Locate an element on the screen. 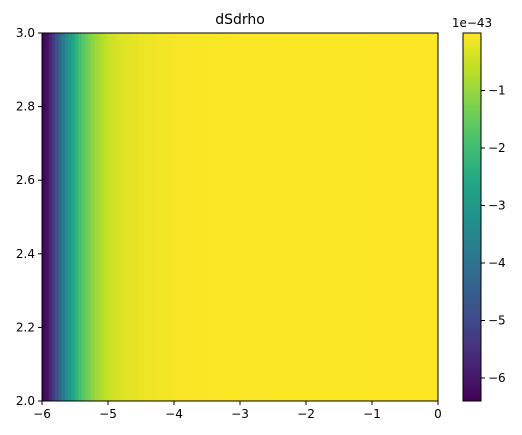 The width and height of the screenshot is (522, 435). x-tick-label: −4 is located at coordinates (174, 414).